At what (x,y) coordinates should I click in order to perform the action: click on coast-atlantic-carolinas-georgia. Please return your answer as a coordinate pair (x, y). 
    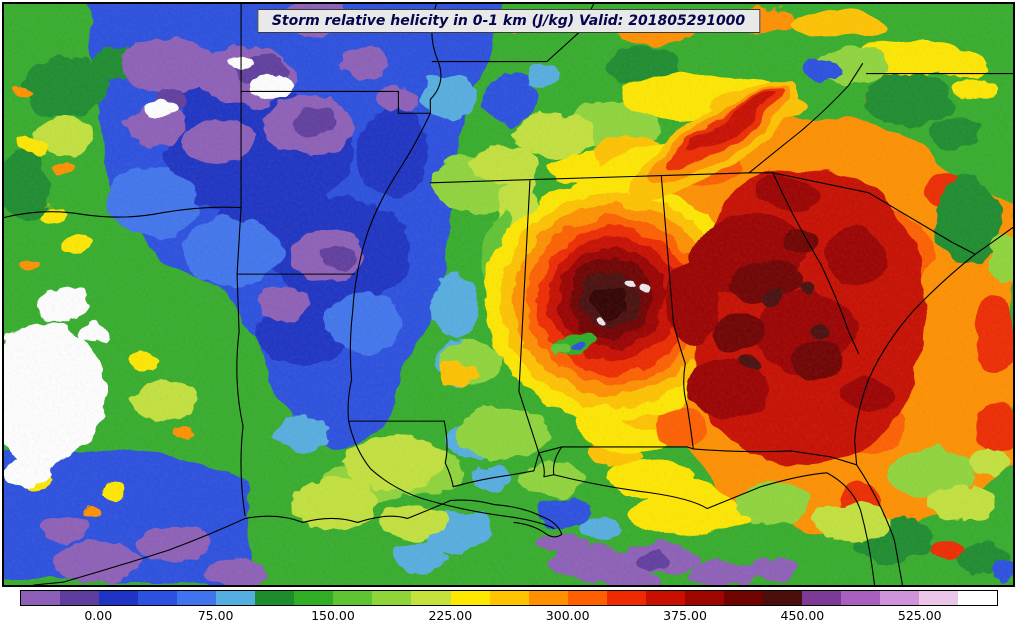
    Looking at the image, I should click on (933, 346).